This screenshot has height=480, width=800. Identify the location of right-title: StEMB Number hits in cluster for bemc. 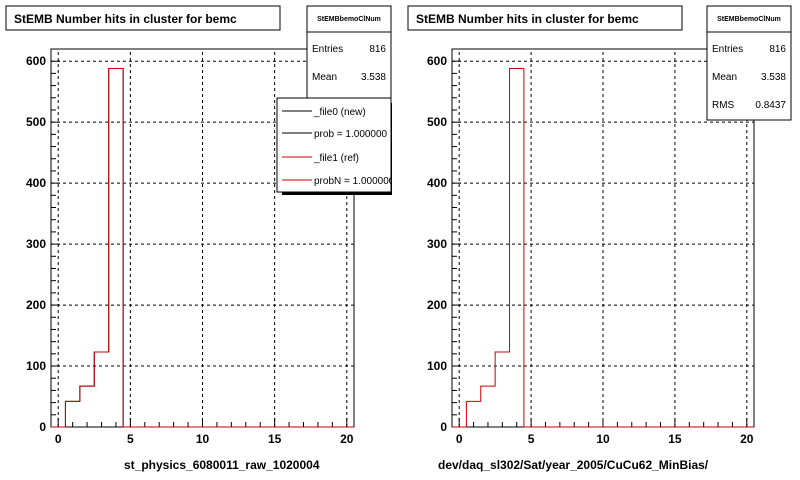
(527, 19).